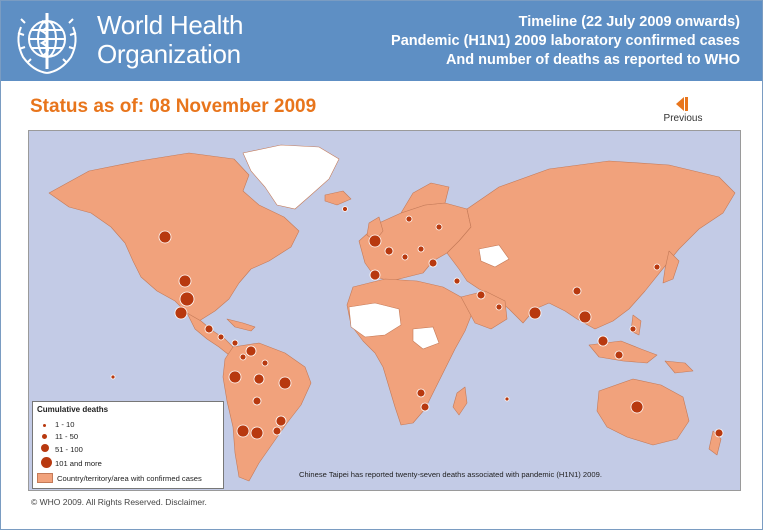 This screenshot has width=763, height=530. Describe the element at coordinates (169, 54) in the screenshot. I see `org-name-line-2: Organization` at that location.